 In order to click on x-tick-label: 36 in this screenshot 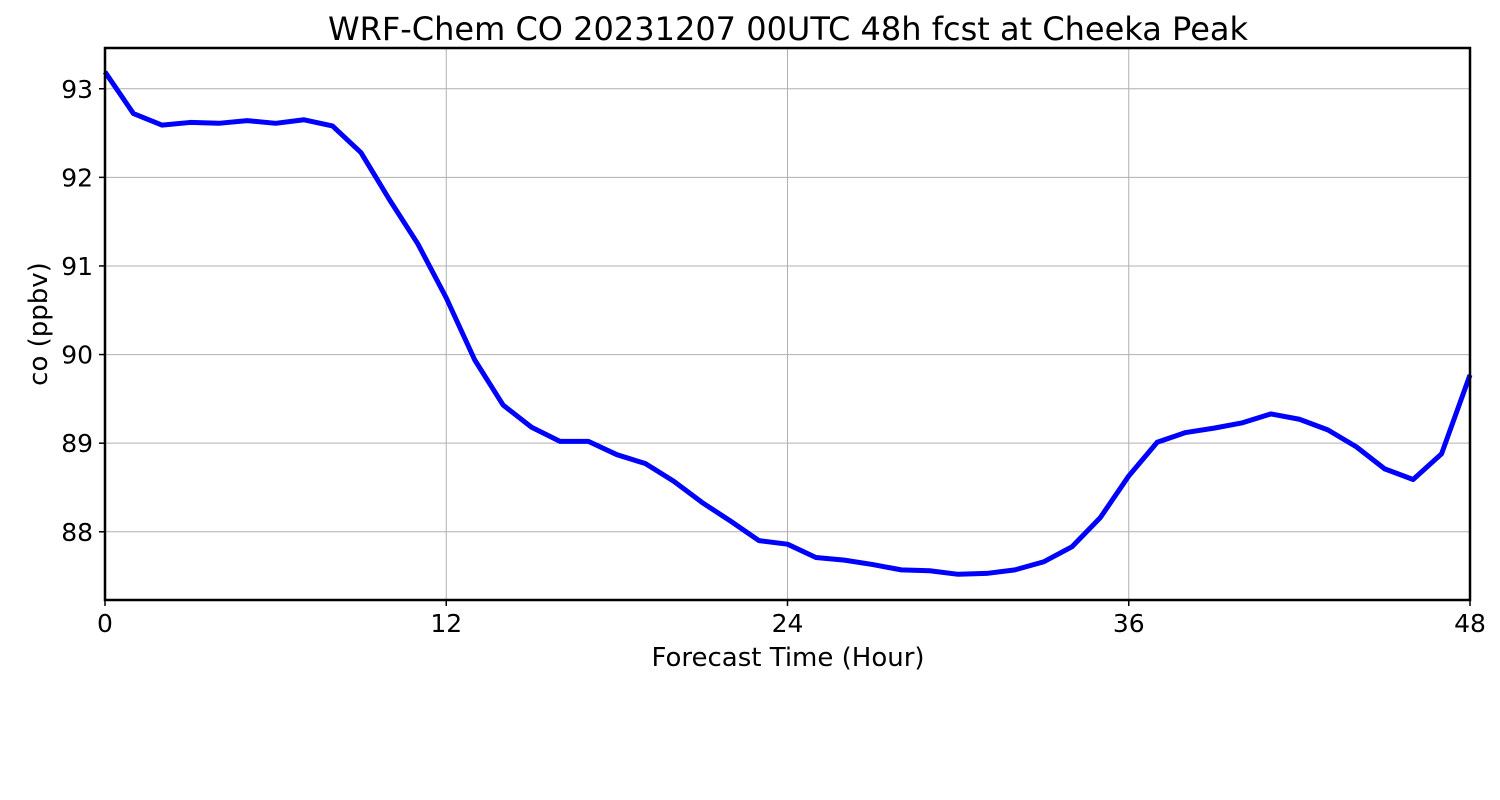, I will do `click(1129, 623)`.